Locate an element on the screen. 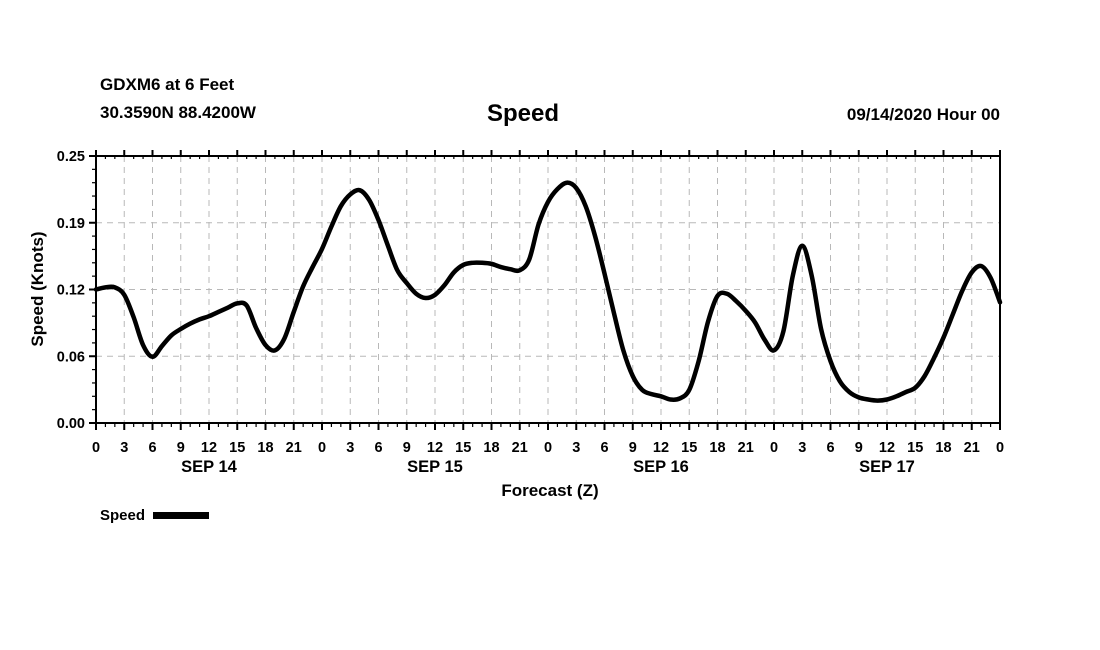 Image resolution: width=1100 pixels, height=650 pixels. model-run-label: 09/14/2020 Hour 00 is located at coordinates (923, 114).